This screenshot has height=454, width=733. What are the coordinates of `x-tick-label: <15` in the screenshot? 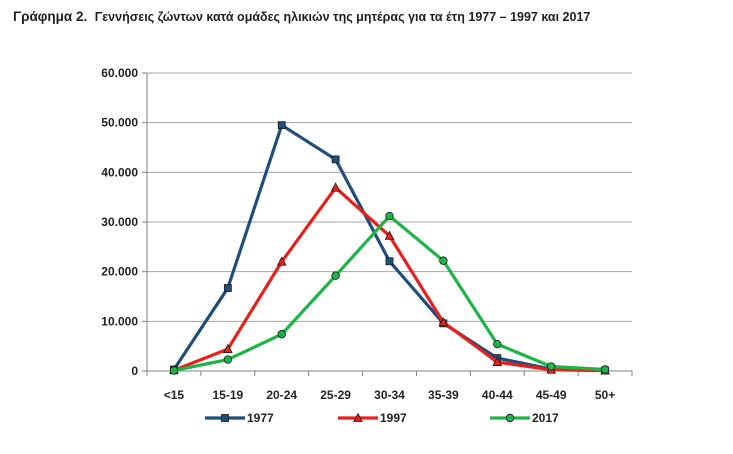 It's located at (174, 395).